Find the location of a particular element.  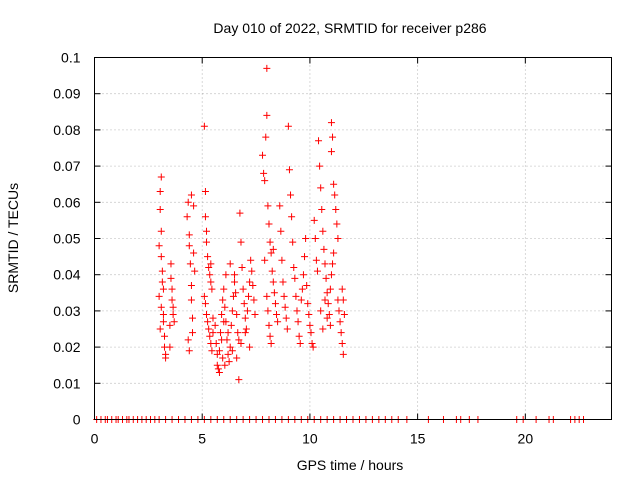

y-tick-label: 0.01 is located at coordinates (66, 383).